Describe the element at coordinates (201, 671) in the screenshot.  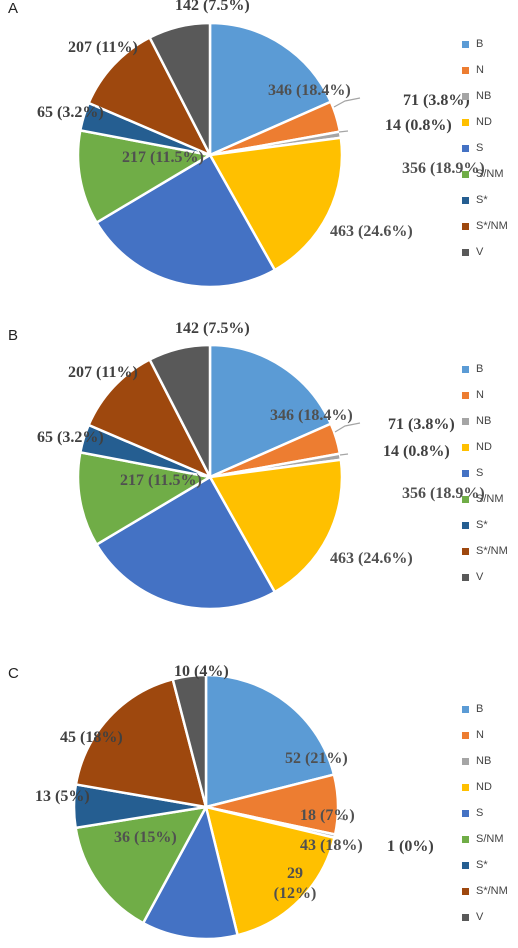
I see `data-label: 10 (4%)` at that location.